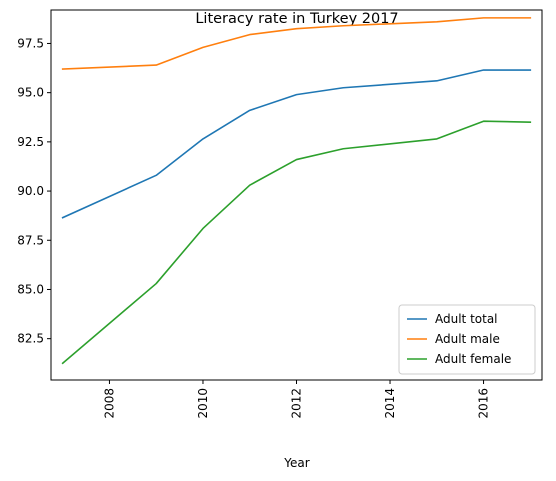 The width and height of the screenshot is (556, 481). Describe the element at coordinates (484, 403) in the screenshot. I see `x-tick-label: 2016` at that location.